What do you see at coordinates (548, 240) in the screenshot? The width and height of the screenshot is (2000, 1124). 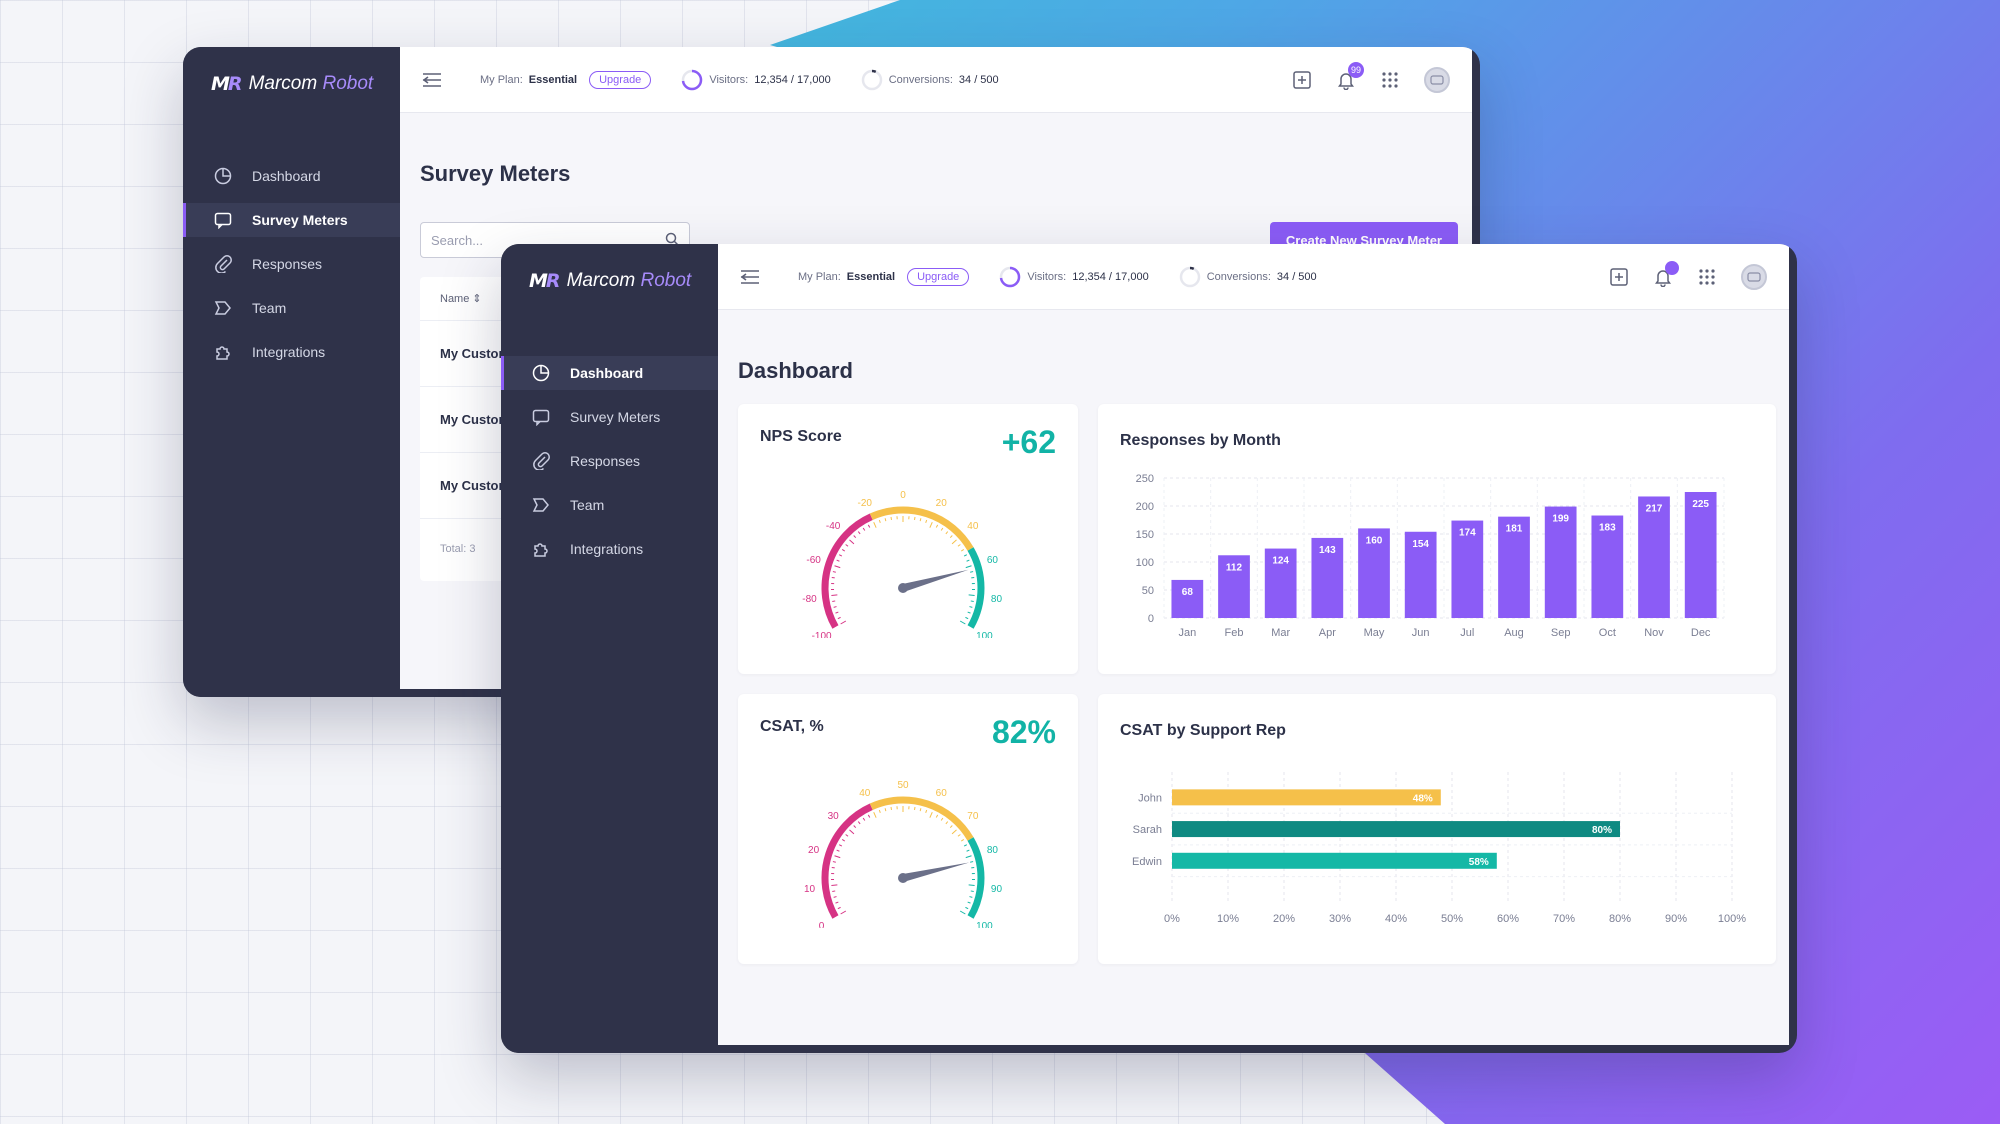 I see `search-input` at bounding box center [548, 240].